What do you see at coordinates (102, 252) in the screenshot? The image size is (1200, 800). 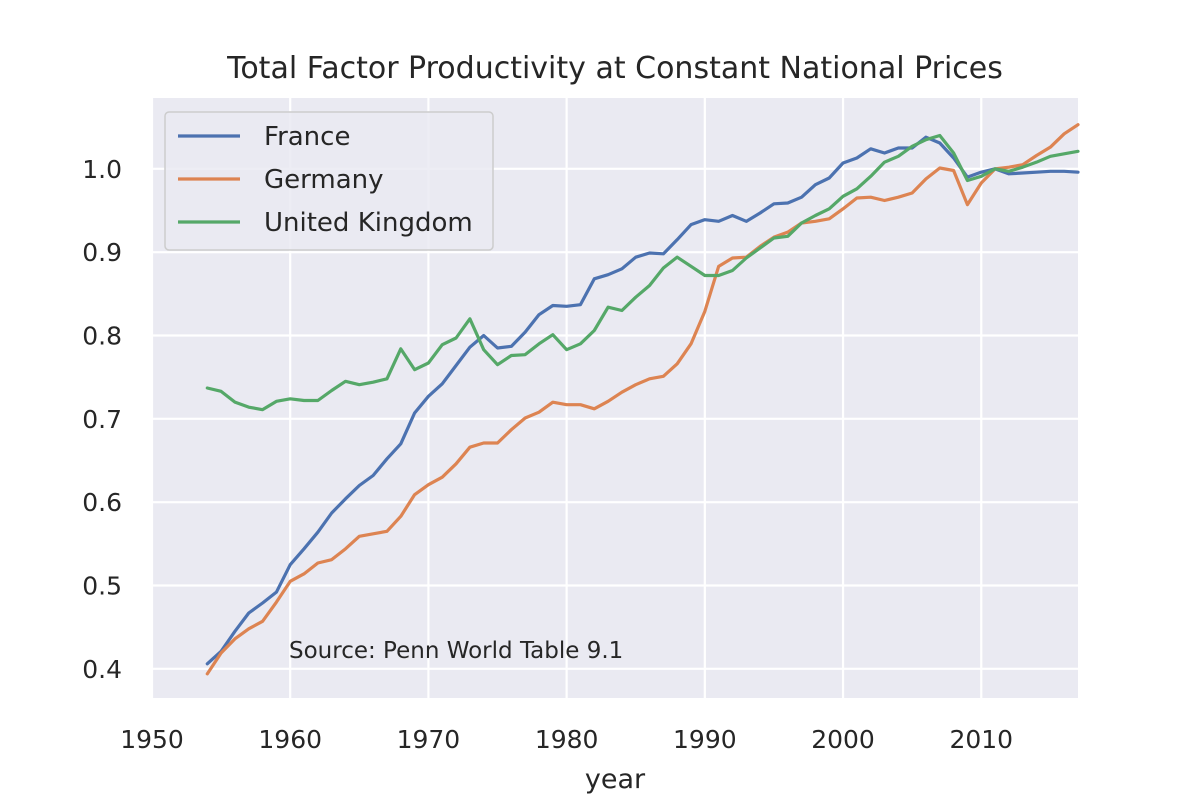 I see `y-tick-label-0.9: 0.9` at bounding box center [102, 252].